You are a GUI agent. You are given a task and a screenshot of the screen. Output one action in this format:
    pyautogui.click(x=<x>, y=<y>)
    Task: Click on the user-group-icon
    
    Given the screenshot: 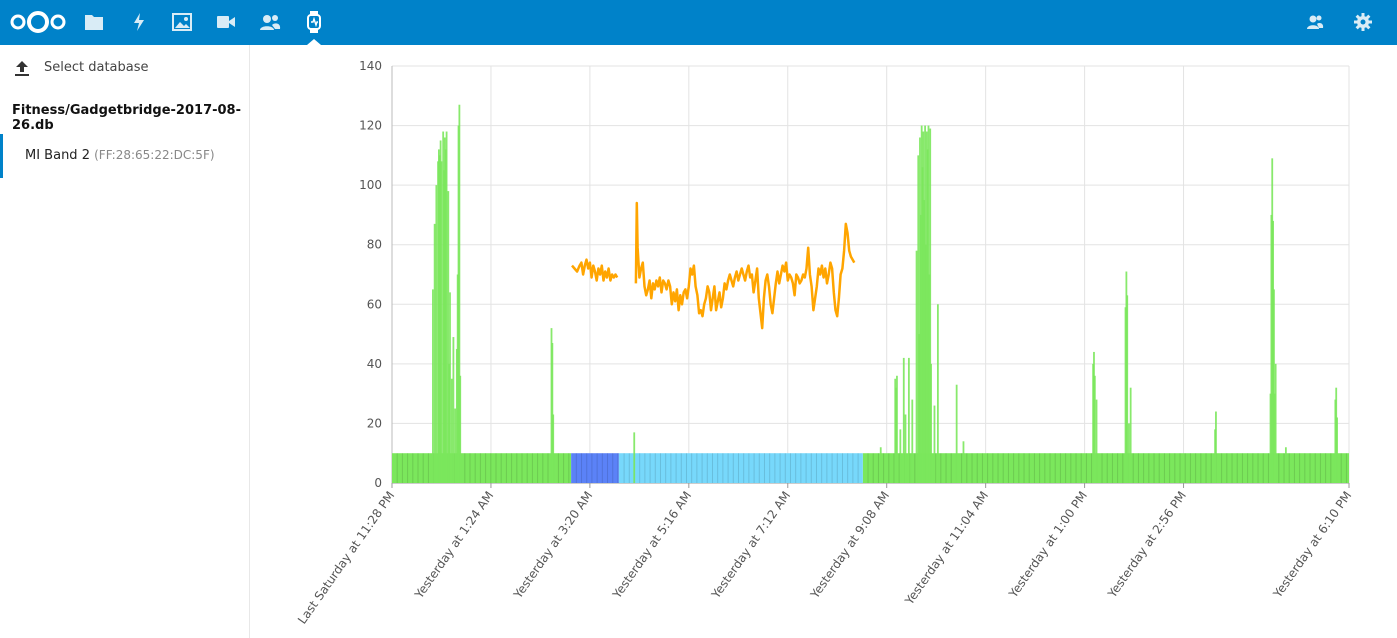 What is the action you would take?
    pyautogui.click(x=1315, y=22)
    